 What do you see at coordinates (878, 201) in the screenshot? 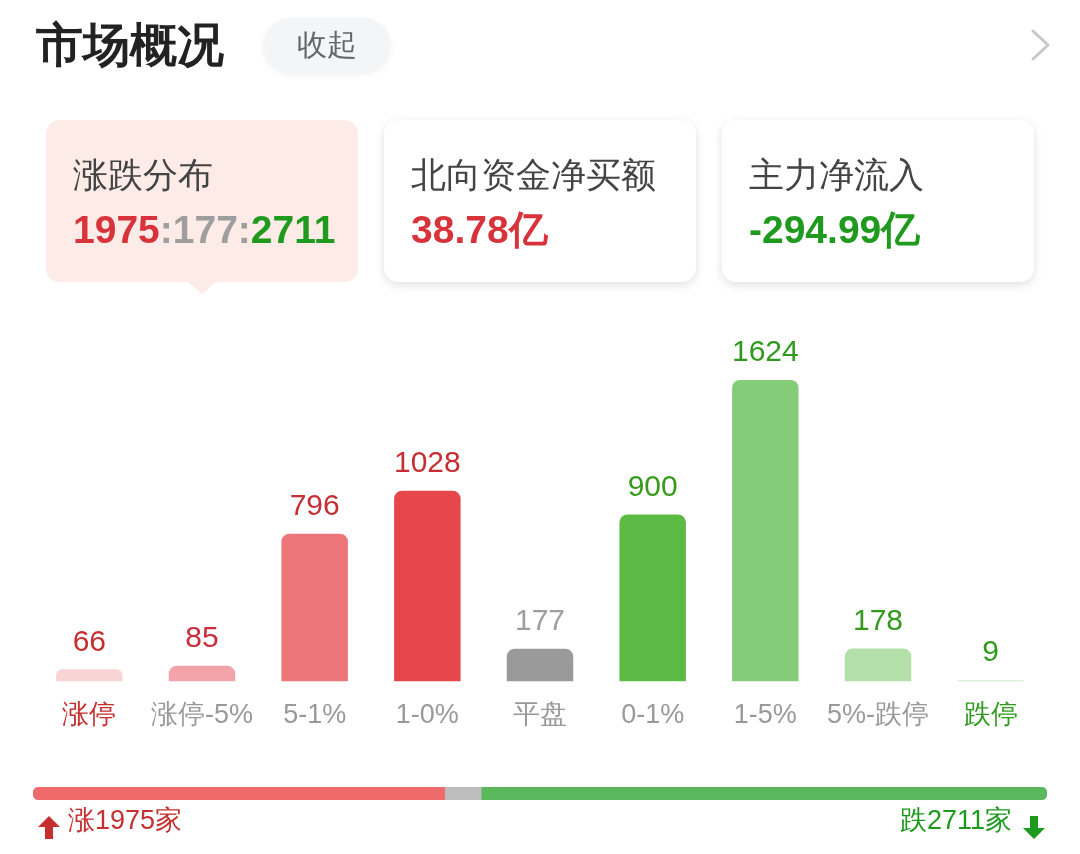
I see `tab: 主力净流入 -294.99亿` at bounding box center [878, 201].